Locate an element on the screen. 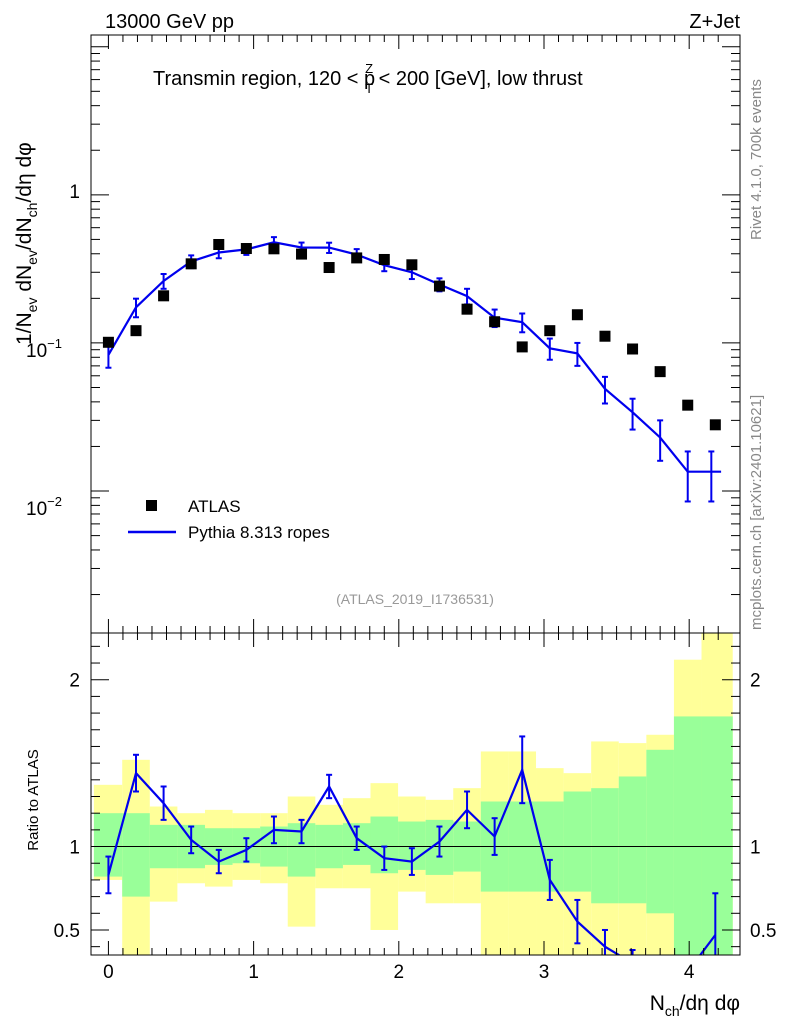 The width and height of the screenshot is (786, 1024). process-label: Z+Jet is located at coordinates (714, 22).